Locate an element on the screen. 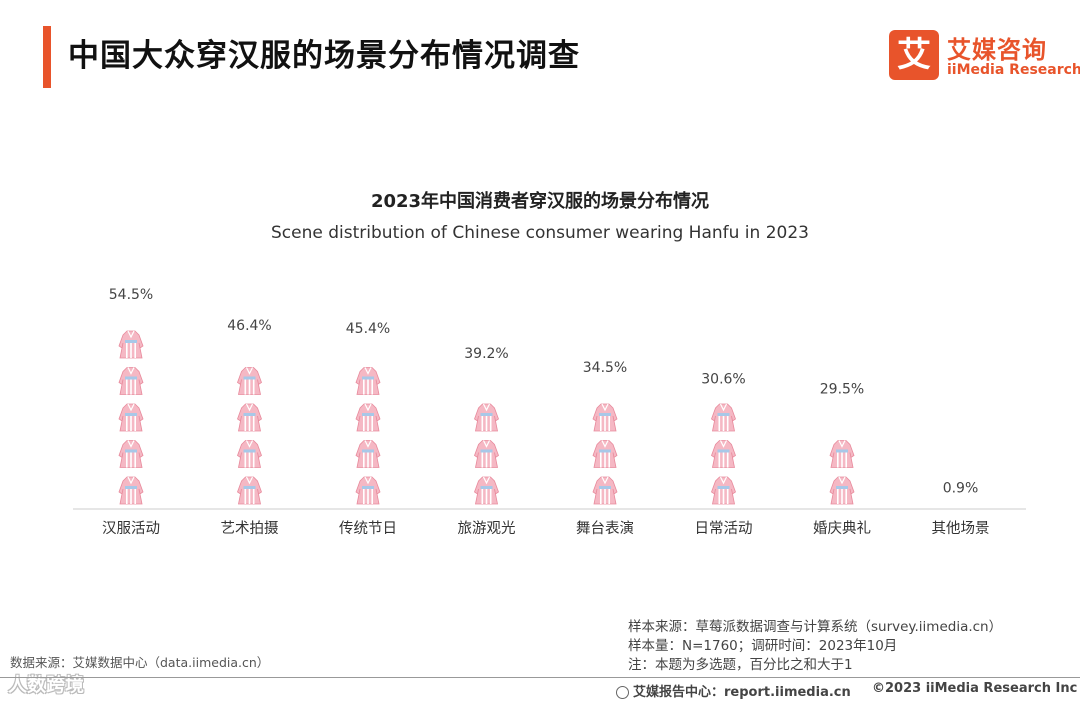  logo-en-text: iiMedia Research is located at coordinates (1013, 70).